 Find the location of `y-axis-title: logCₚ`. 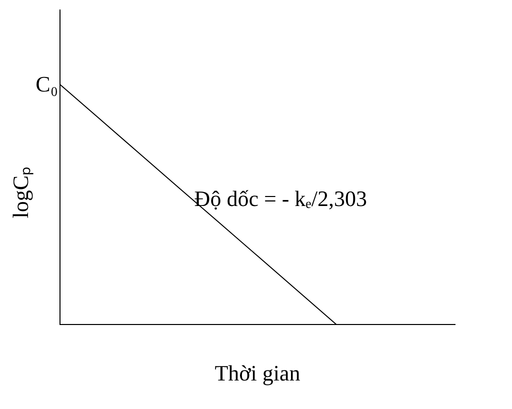

y-axis-title: logCₚ is located at coordinates (21, 192).